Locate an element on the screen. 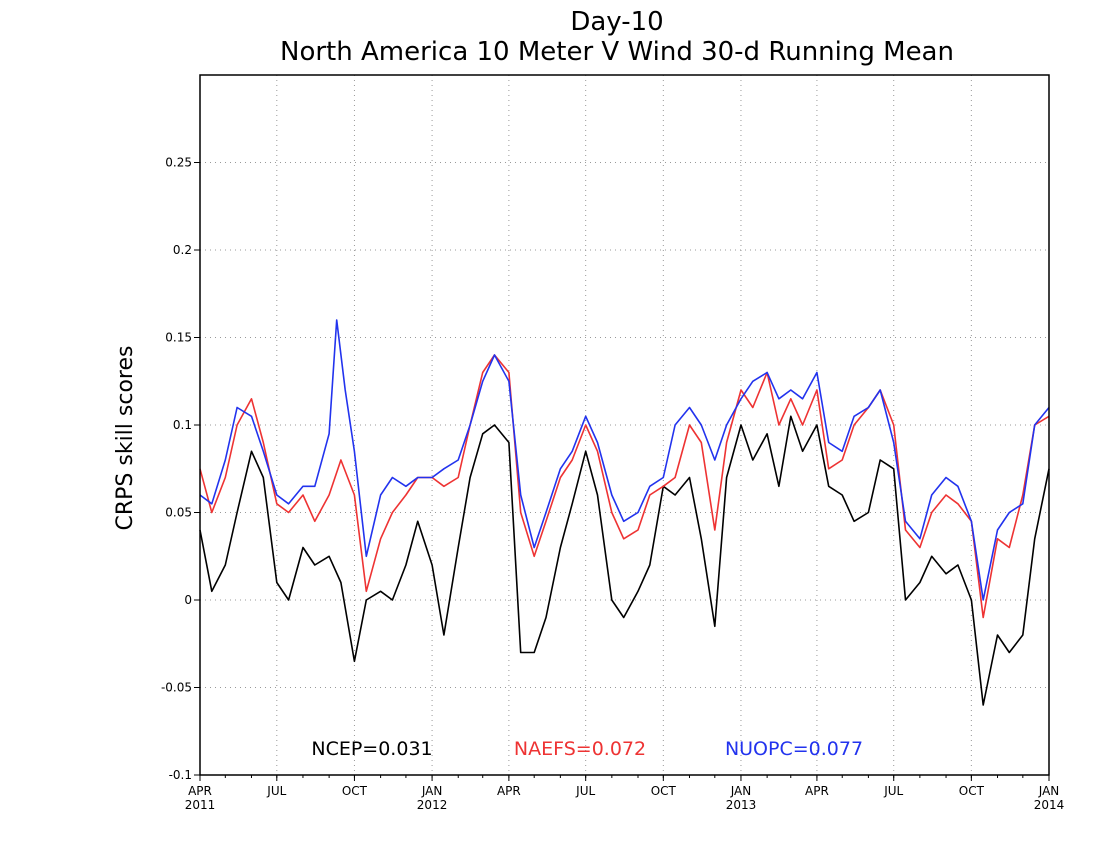 The height and width of the screenshot is (850, 1100). legend: NCEP=0.031 NAEFS=0.072 NUOPC=0.077 is located at coordinates (587, 749).